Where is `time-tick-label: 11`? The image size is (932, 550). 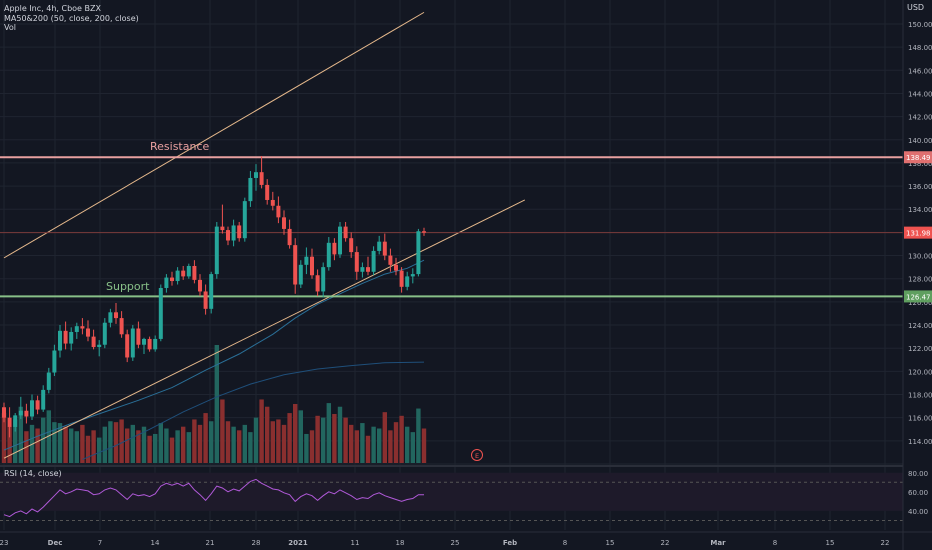
time-tick-label: 11 is located at coordinates (355, 543).